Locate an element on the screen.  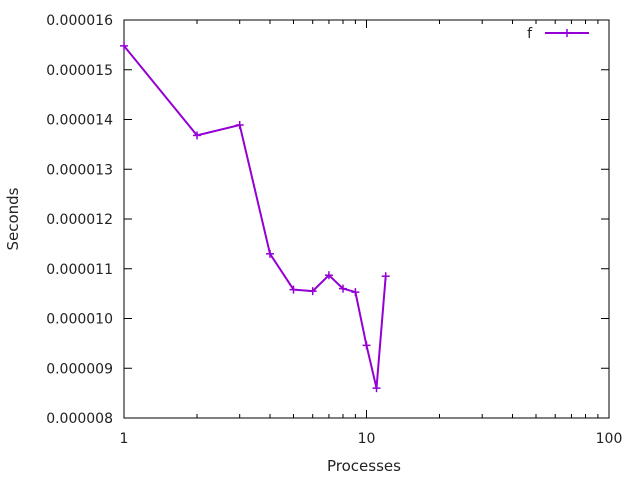
legend-label: f is located at coordinates (530, 34).